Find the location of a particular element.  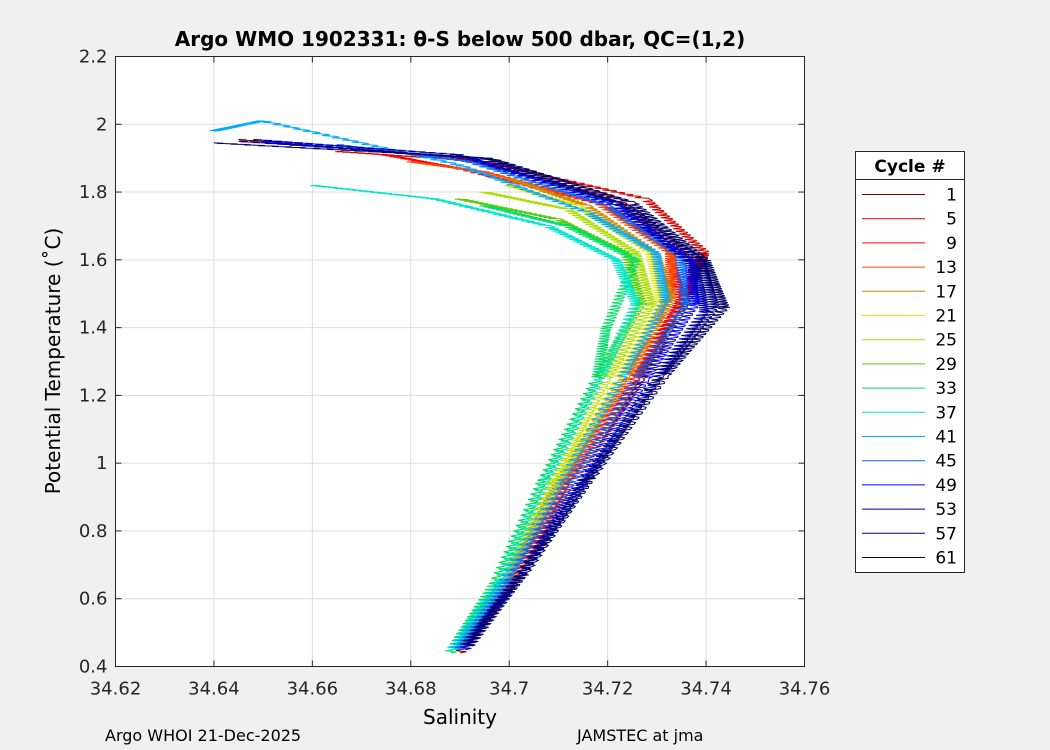

legend-label-cycle-61: 61 is located at coordinates (946, 559).